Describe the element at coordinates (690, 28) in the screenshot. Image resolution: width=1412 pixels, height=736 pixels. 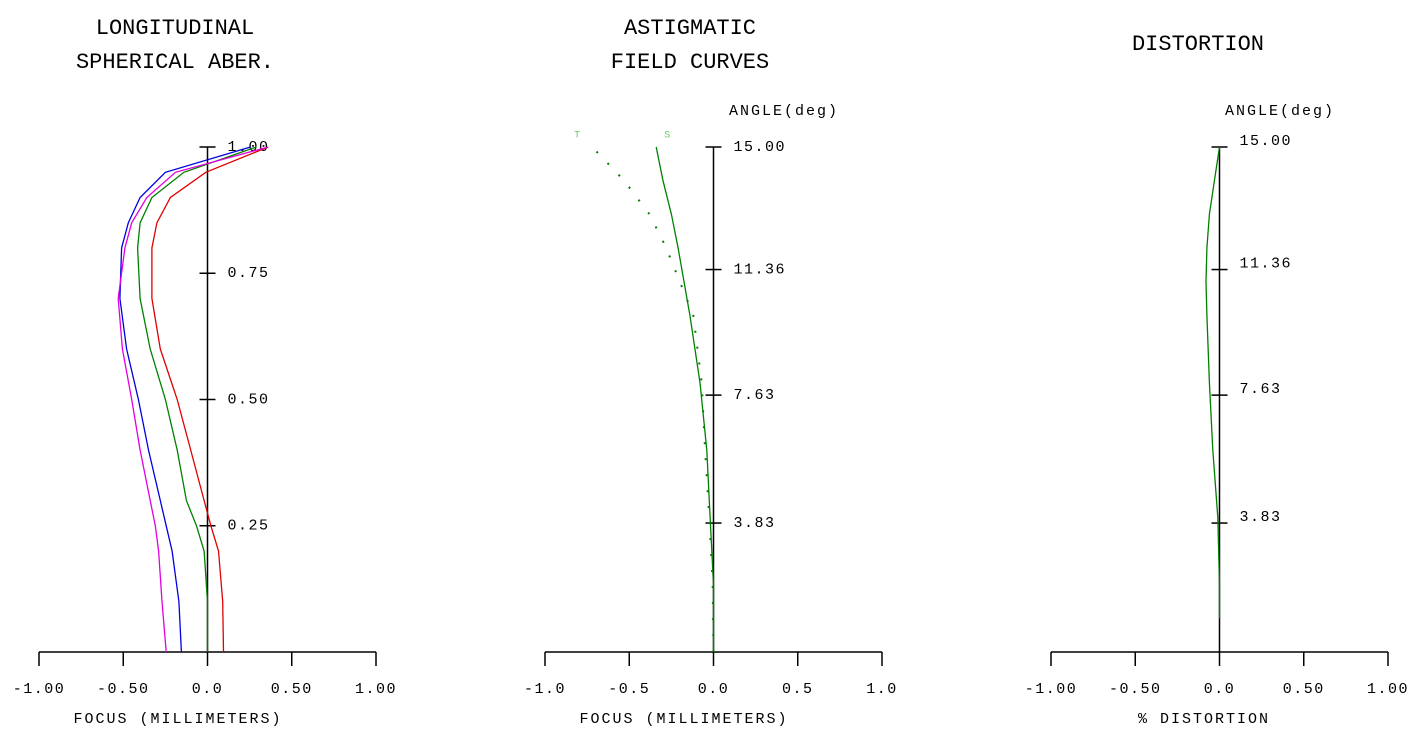
I see `chart-title: ASTIGMATIC` at that location.